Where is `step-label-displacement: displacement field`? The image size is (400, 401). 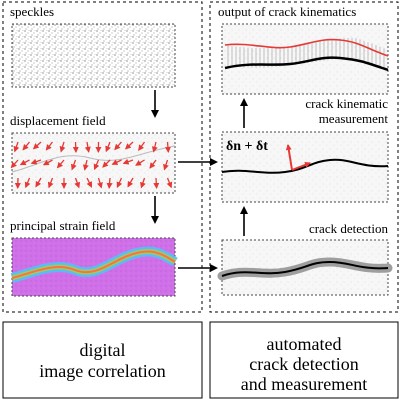
step-label-displacement: displacement field is located at coordinates (58, 120).